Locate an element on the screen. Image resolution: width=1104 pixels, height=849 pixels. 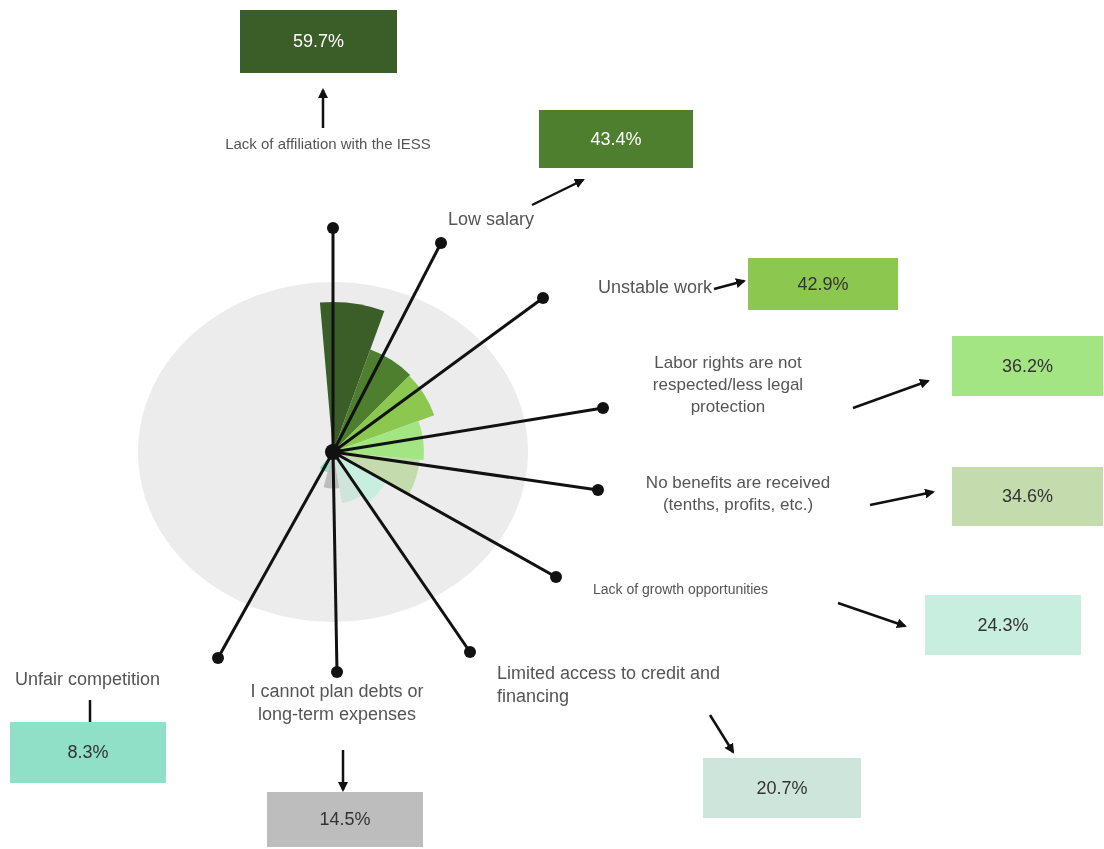
category-label: Limited access to credit and financing is located at coordinates (609, 685).